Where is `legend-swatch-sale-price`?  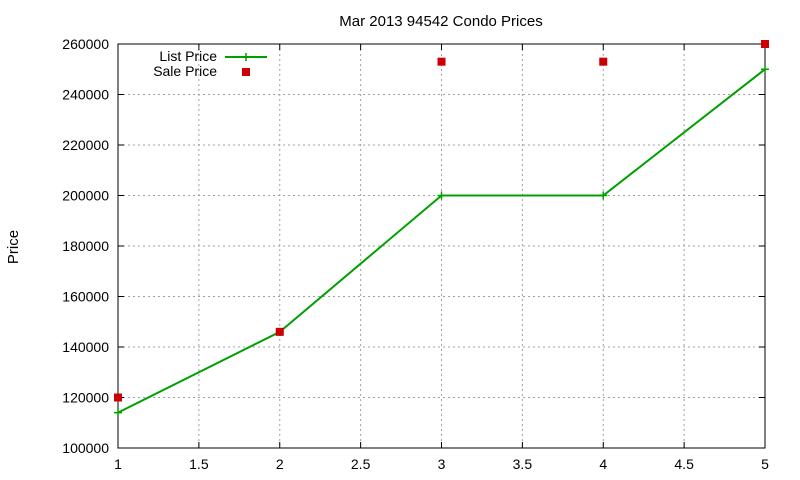
legend-swatch-sale-price is located at coordinates (246, 72).